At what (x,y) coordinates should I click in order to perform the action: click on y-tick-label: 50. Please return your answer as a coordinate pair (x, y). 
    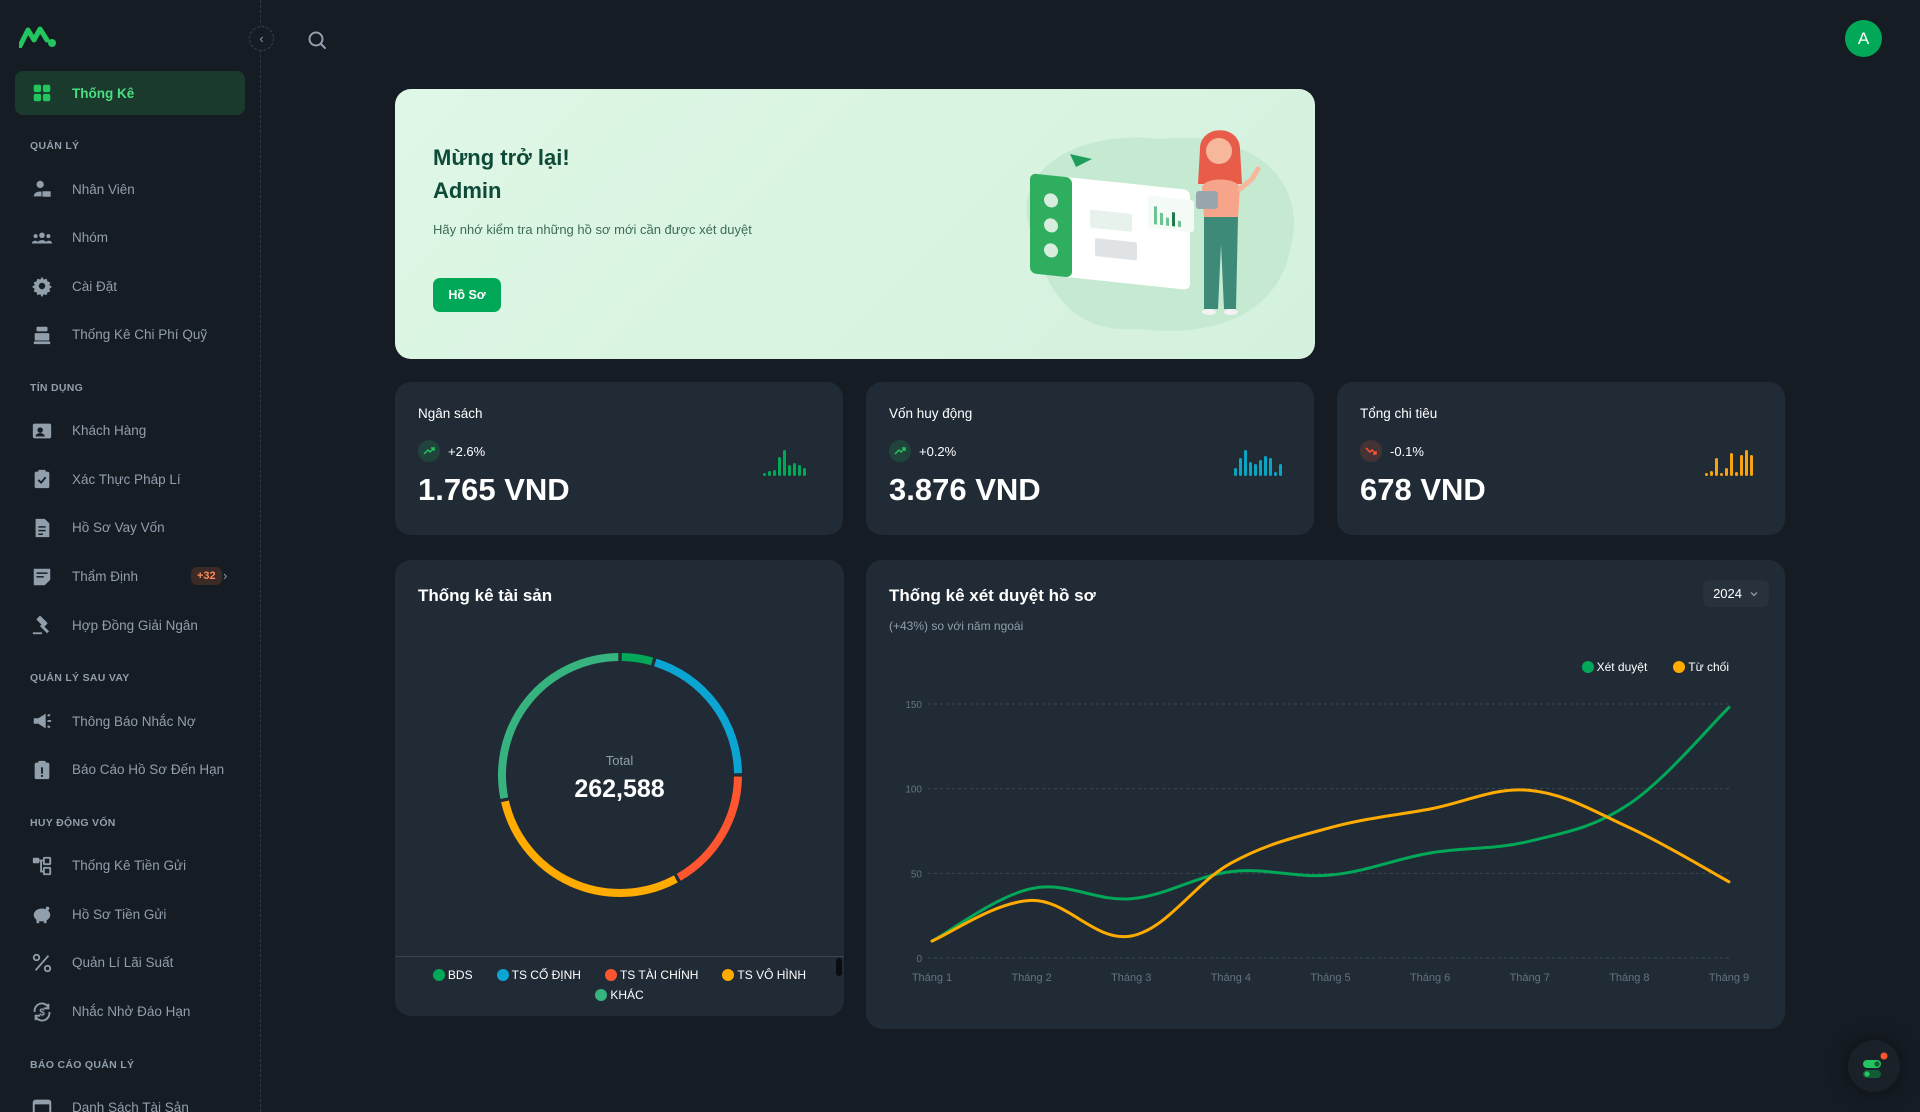
    Looking at the image, I should click on (917, 874).